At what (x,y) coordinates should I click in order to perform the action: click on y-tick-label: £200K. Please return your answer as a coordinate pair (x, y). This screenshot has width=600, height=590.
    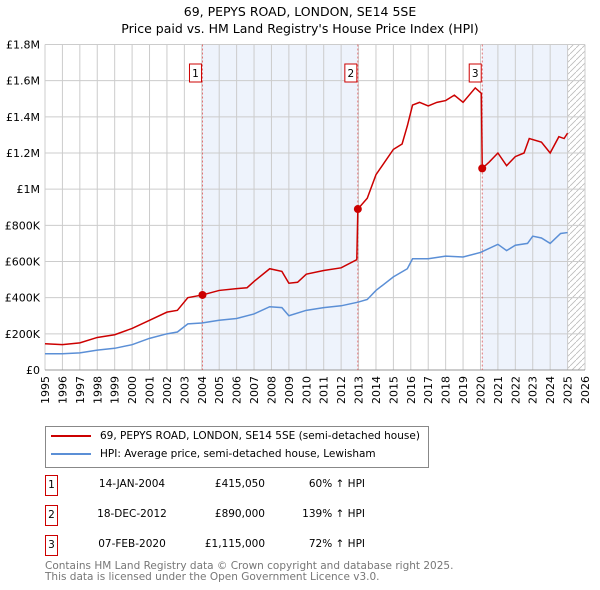
    Looking at the image, I should click on (23, 334).